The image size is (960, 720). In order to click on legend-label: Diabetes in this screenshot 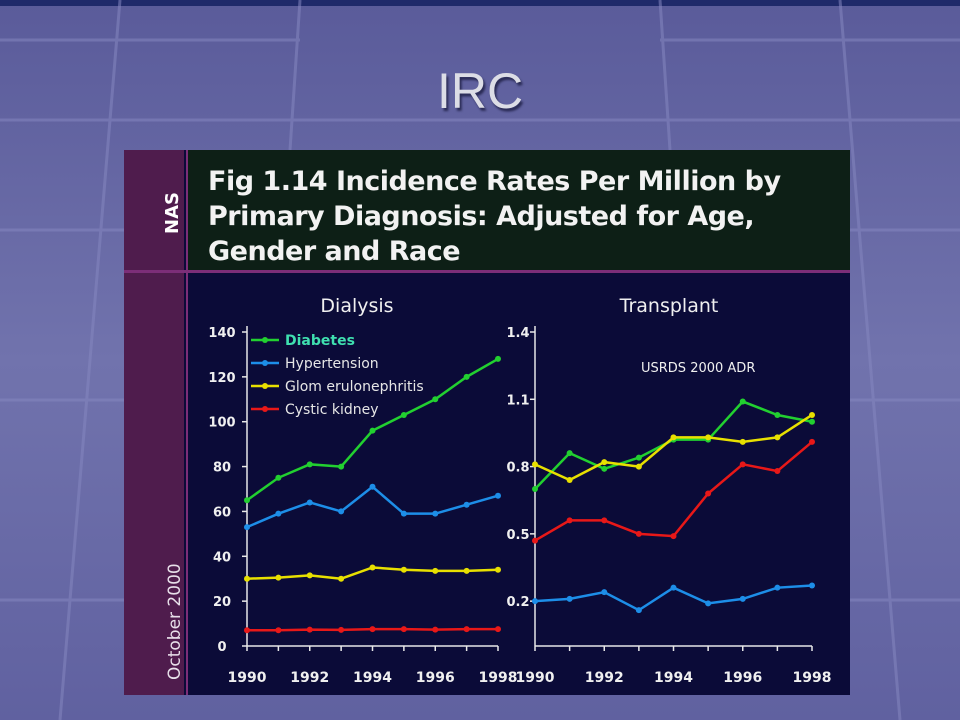, I will do `click(320, 341)`.